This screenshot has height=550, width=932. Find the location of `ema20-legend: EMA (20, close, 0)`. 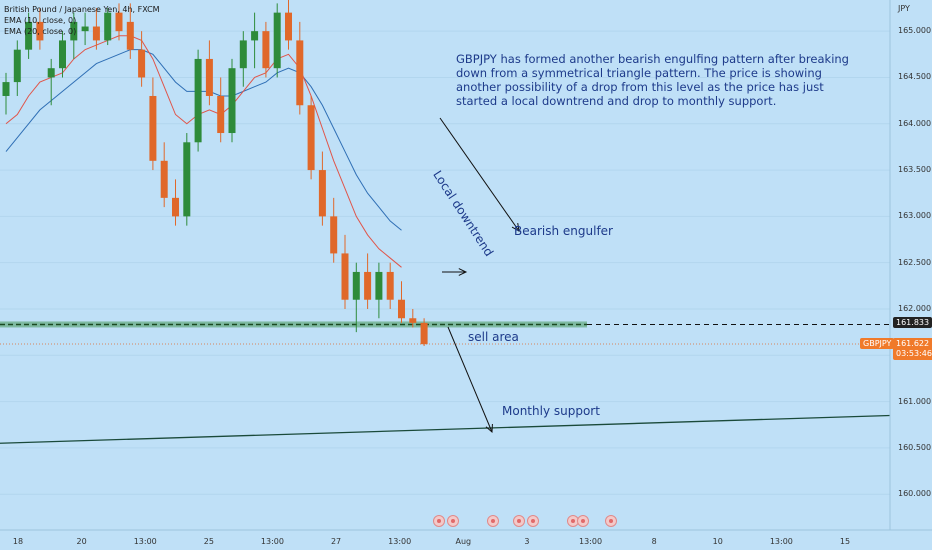

ema20-legend: EMA (20, close, 0) is located at coordinates (40, 31).